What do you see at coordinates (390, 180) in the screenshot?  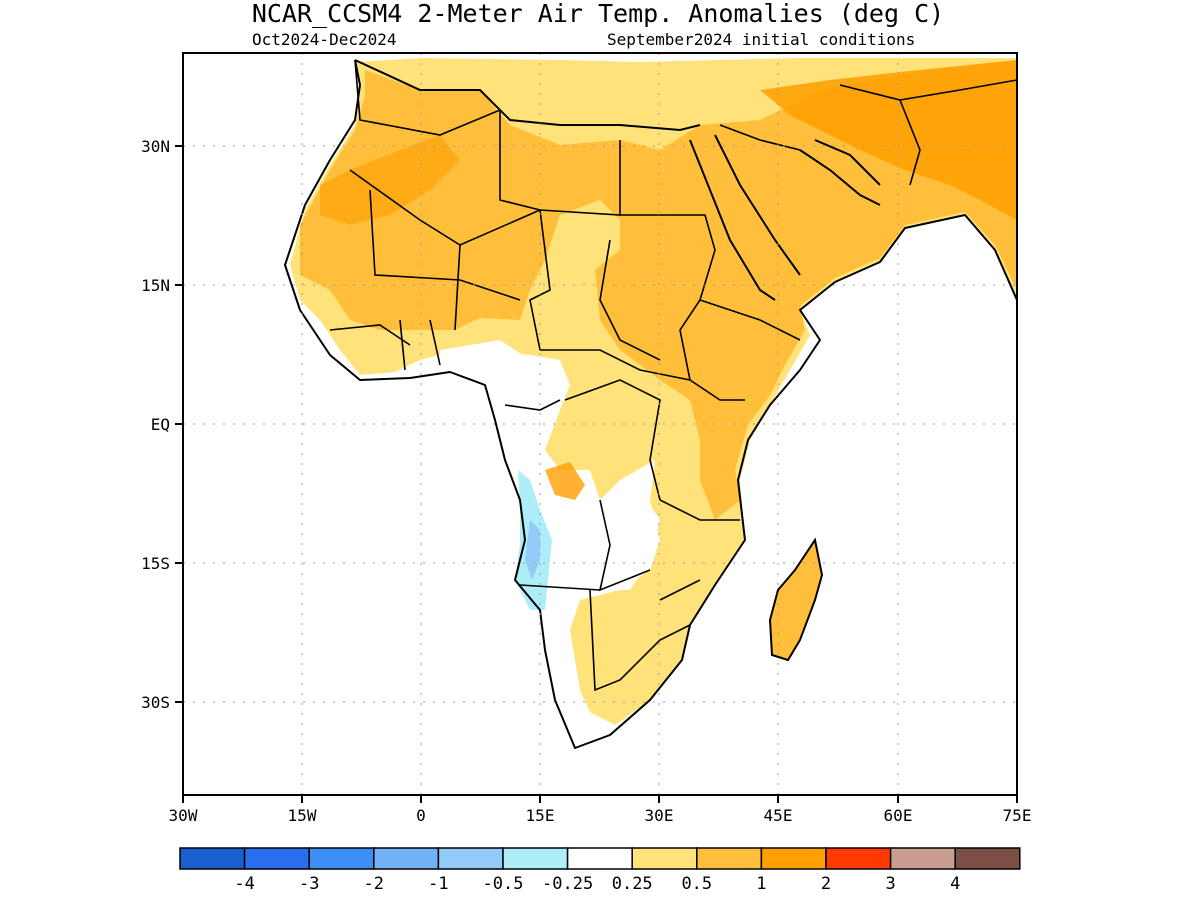 I see `anomaly-region-deep-orange-sahara` at bounding box center [390, 180].